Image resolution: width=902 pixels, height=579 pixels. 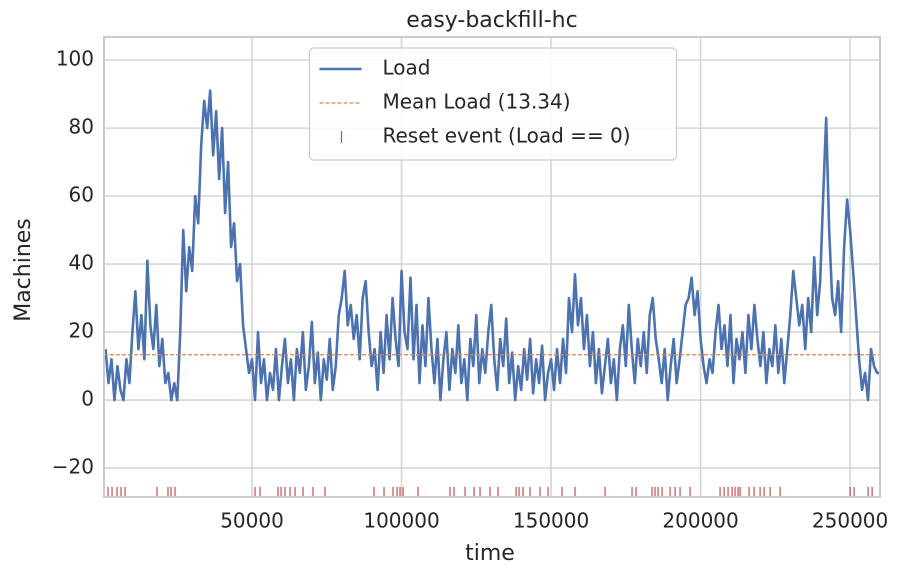 I want to click on x-tick-label: 150000, so click(x=551, y=521).